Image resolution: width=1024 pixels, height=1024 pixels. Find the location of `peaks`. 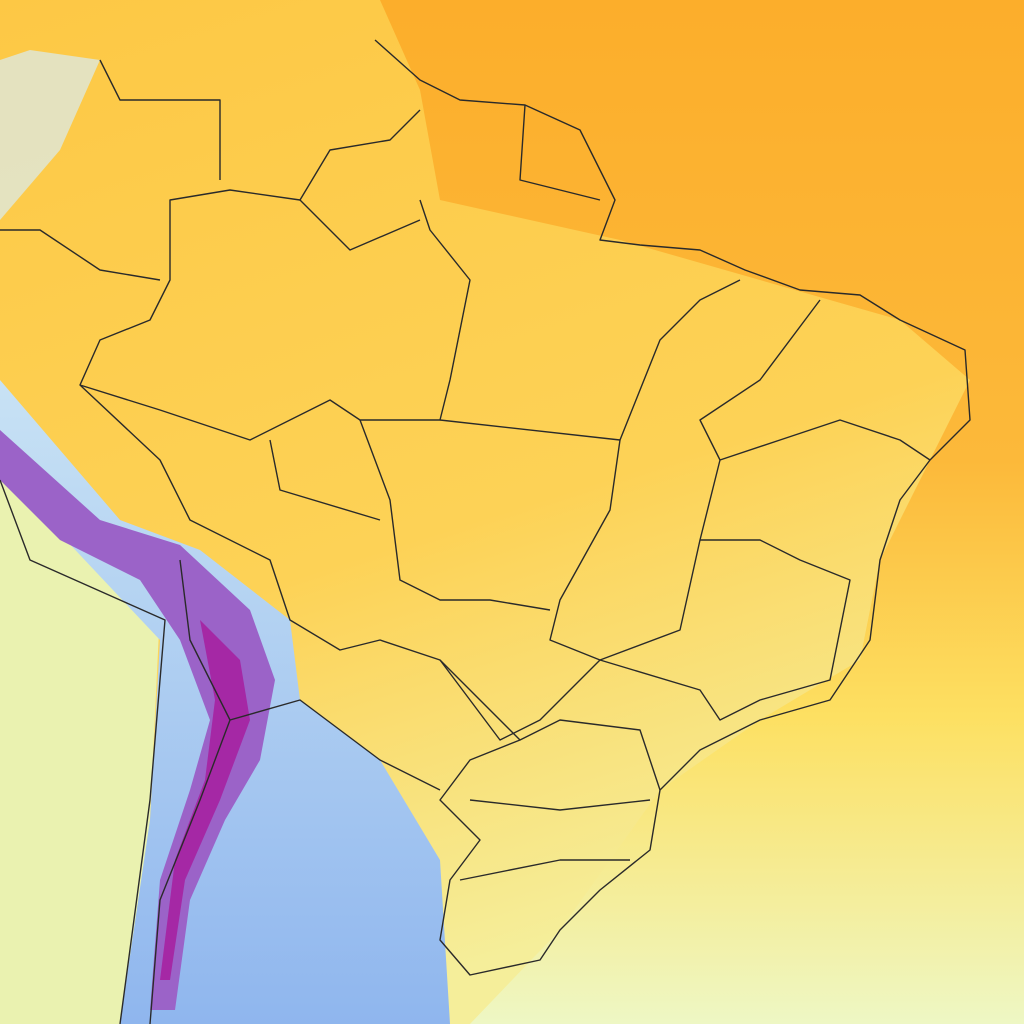

peaks is located at coordinates (205, 800).